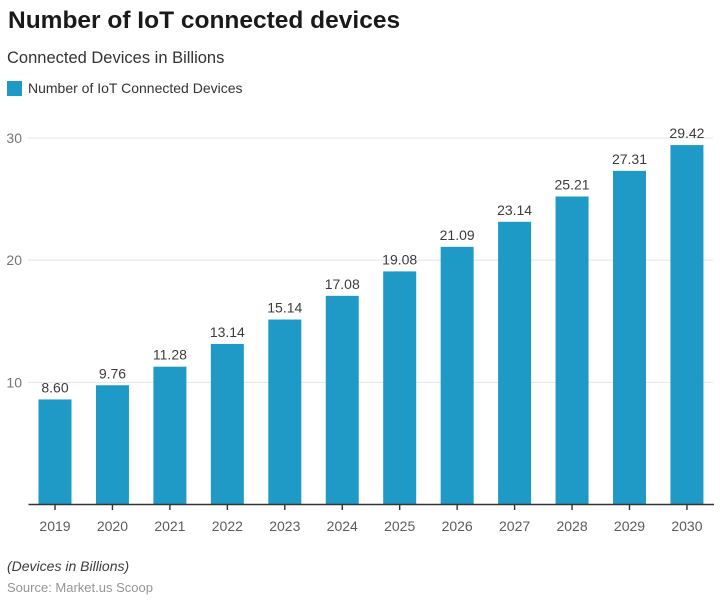 This screenshot has width=720, height=602. What do you see at coordinates (169, 526) in the screenshot?
I see `svg-text: 2021` at bounding box center [169, 526].